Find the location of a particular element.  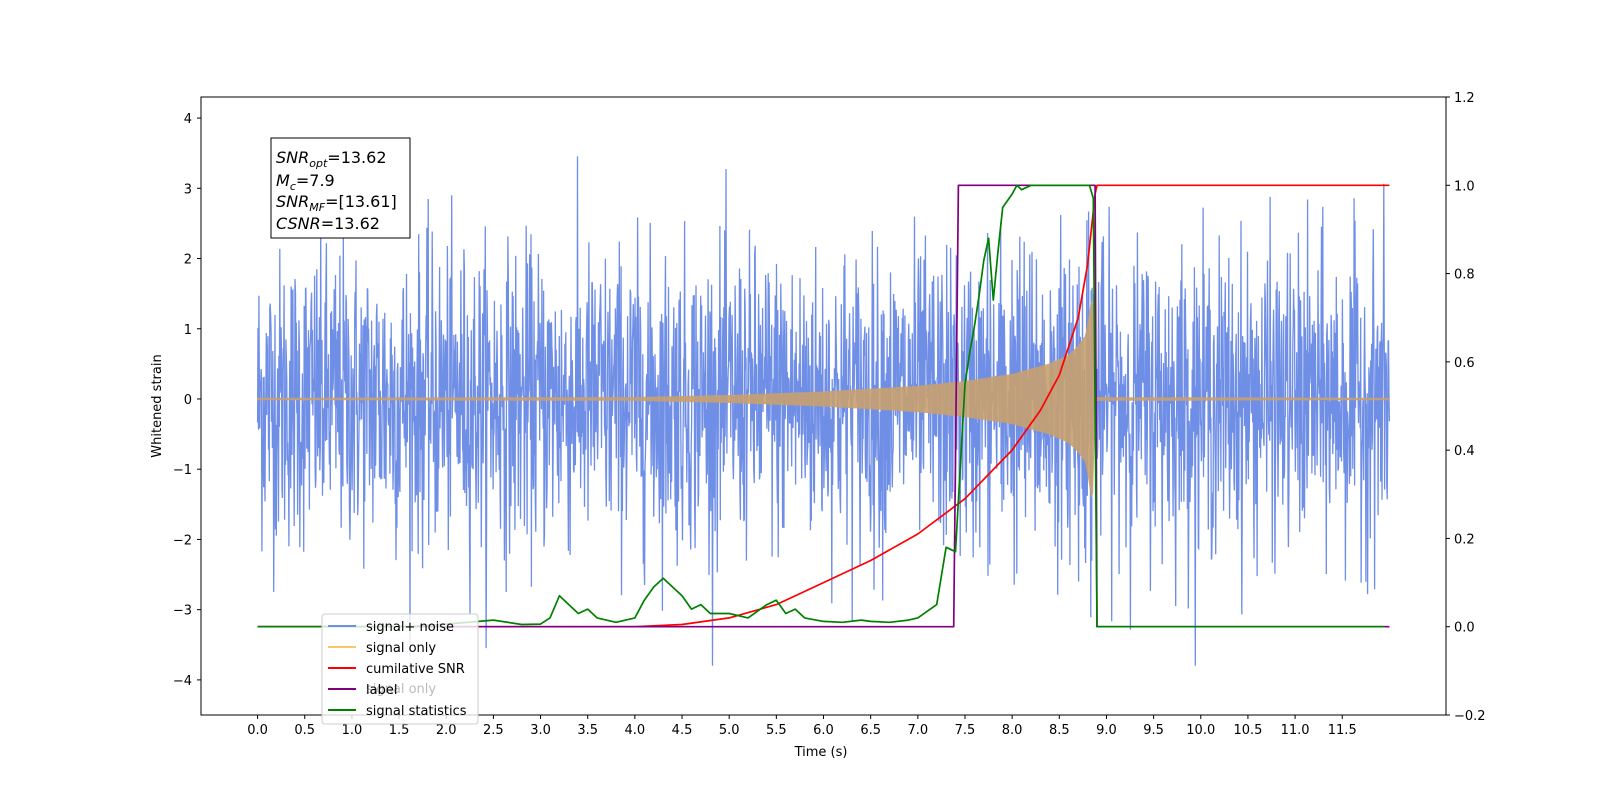

x-tick-label: 11.0 is located at coordinates (1295, 730).